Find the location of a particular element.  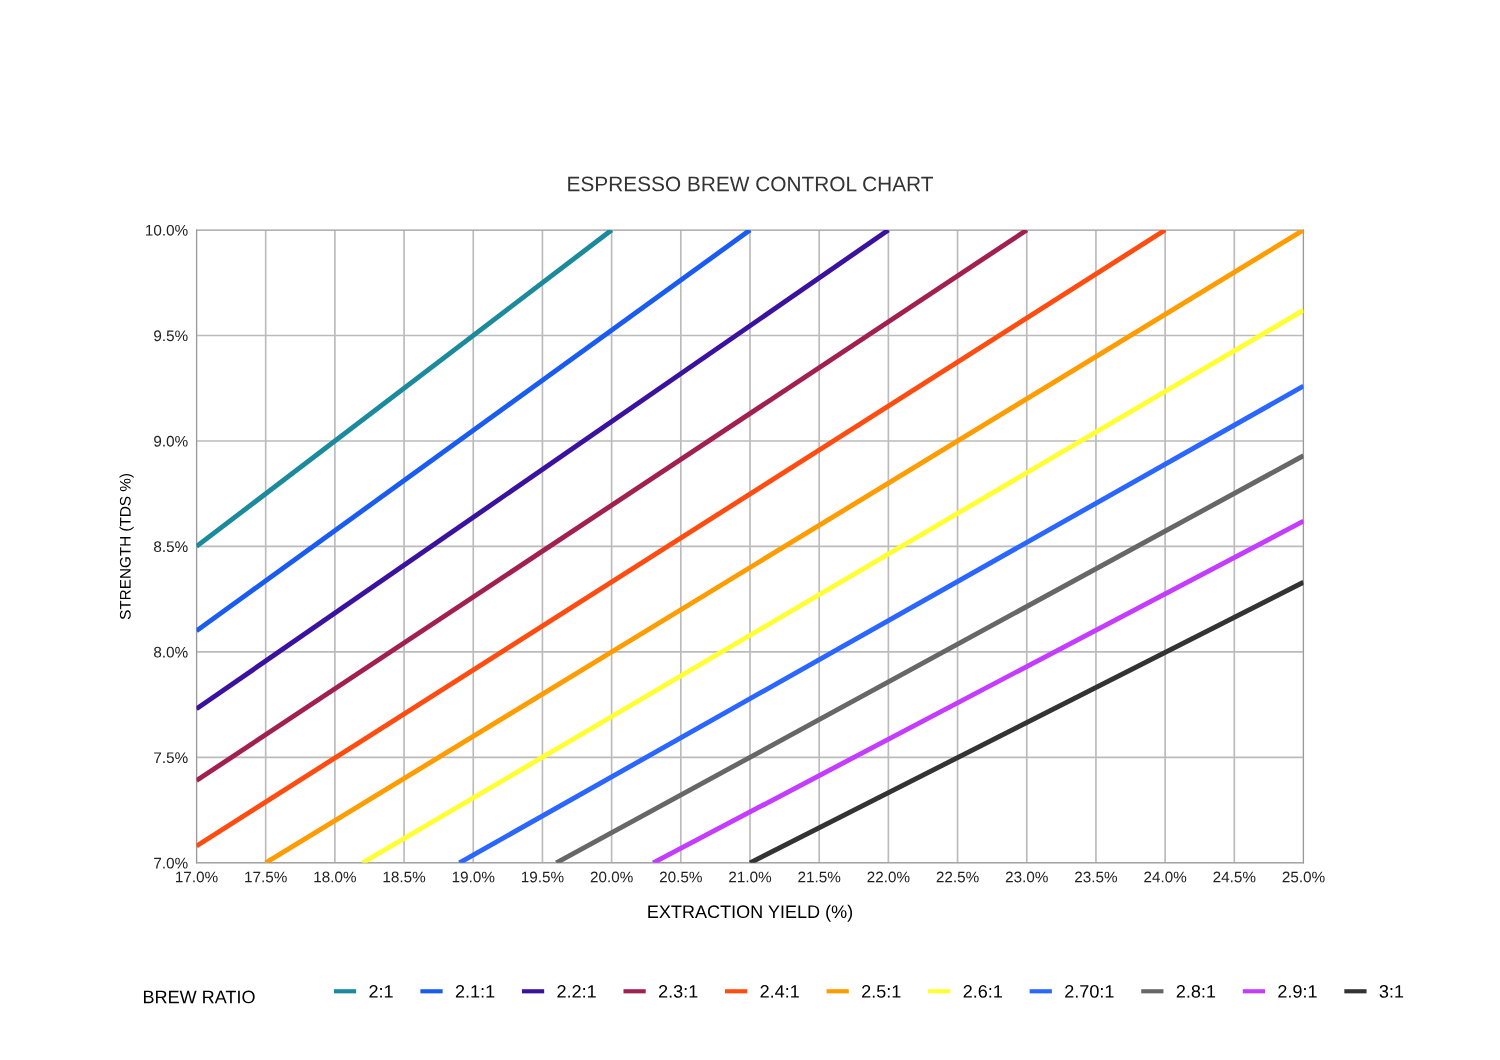

x-tick-label: 24.5% is located at coordinates (1234, 877).